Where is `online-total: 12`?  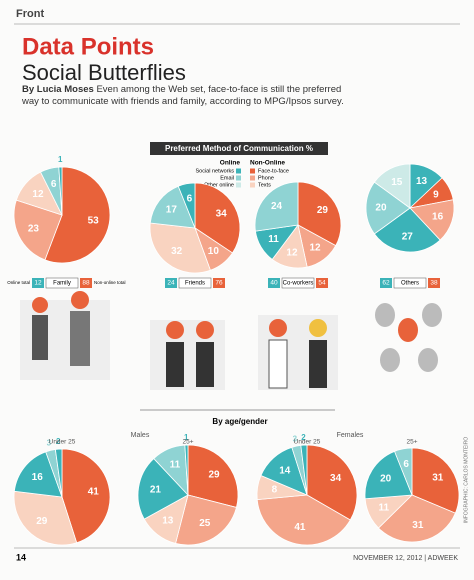 online-total: 12 is located at coordinates (38, 283).